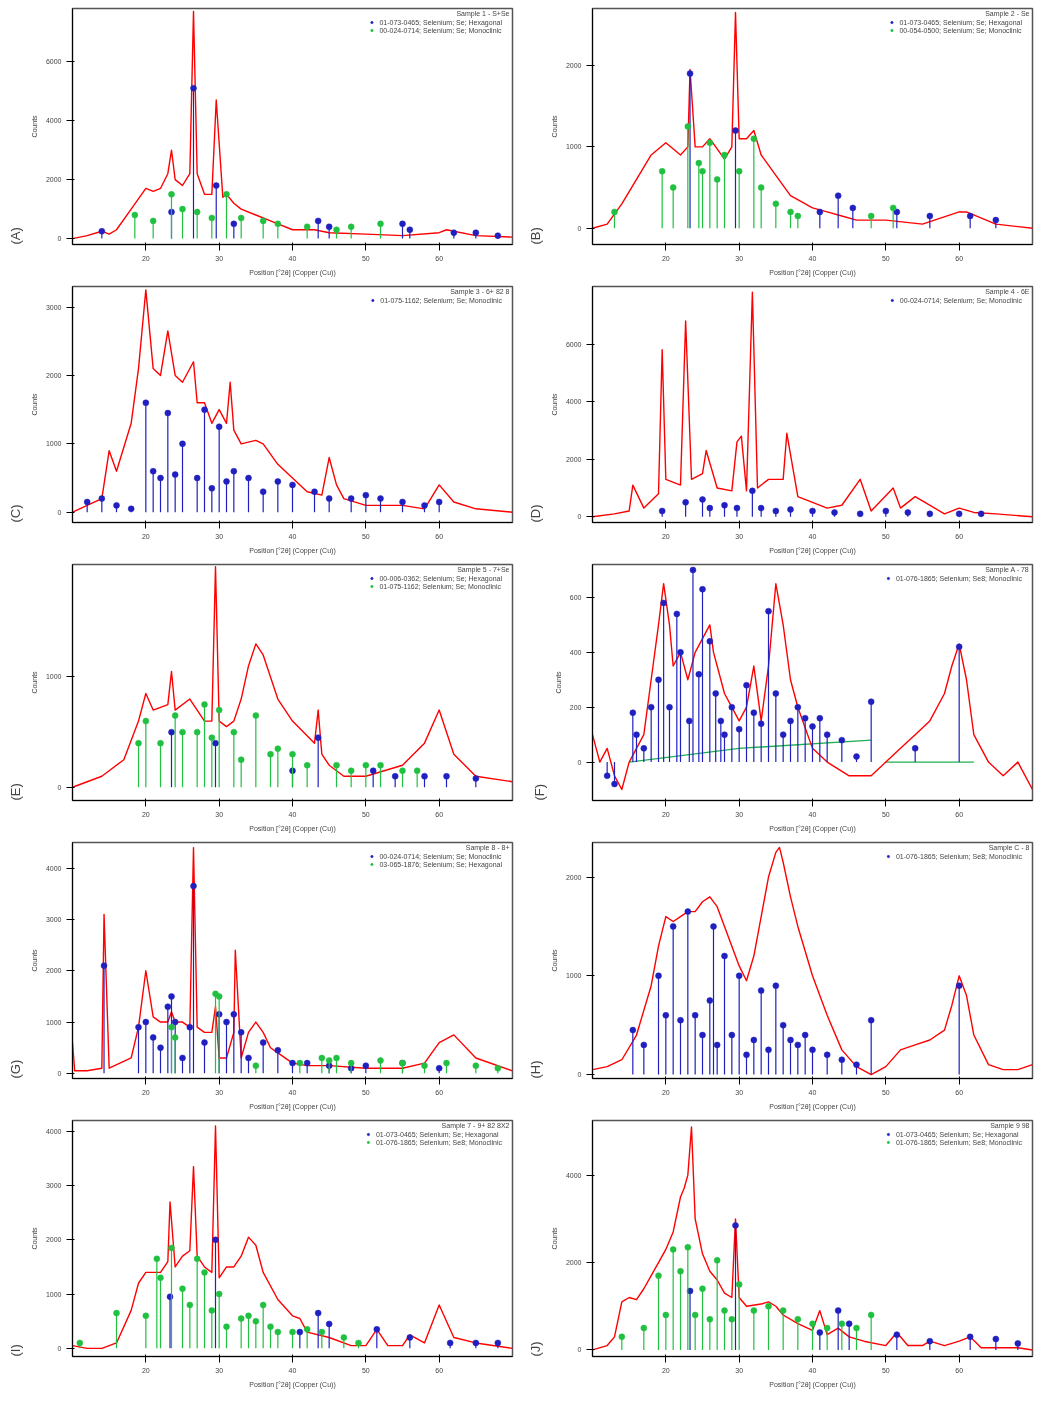 This screenshot has height=1422, width=1047. I want to click on text: (G), so click(15, 1069).